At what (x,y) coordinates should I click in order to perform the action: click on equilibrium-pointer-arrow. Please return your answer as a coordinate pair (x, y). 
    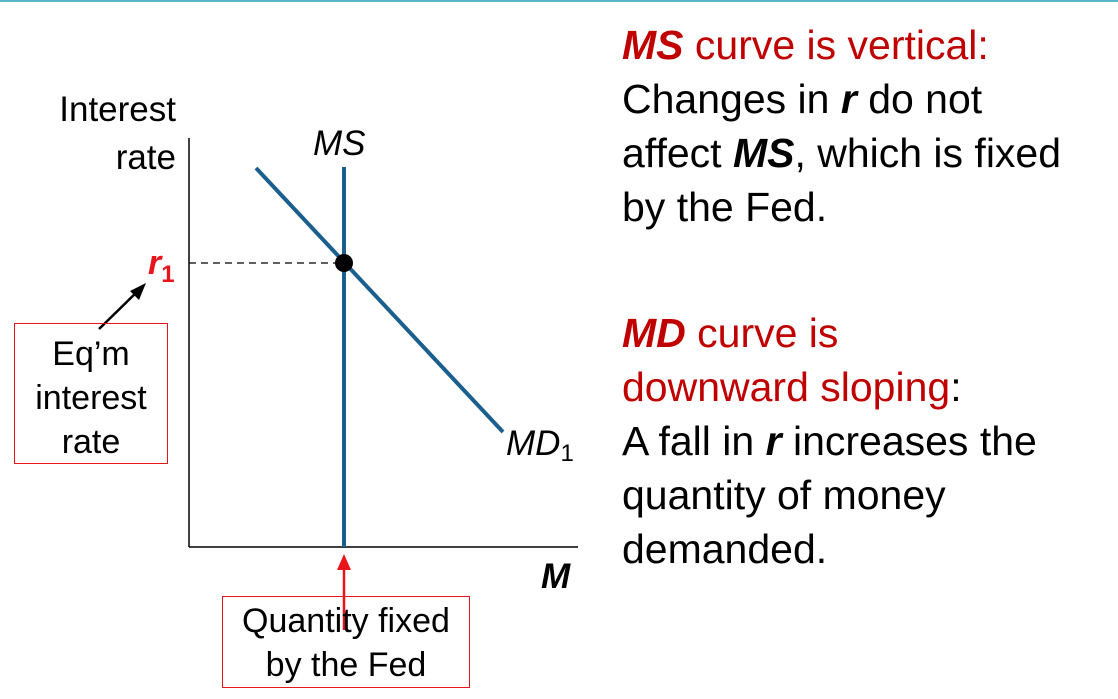
    Looking at the image, I should click on (122, 306).